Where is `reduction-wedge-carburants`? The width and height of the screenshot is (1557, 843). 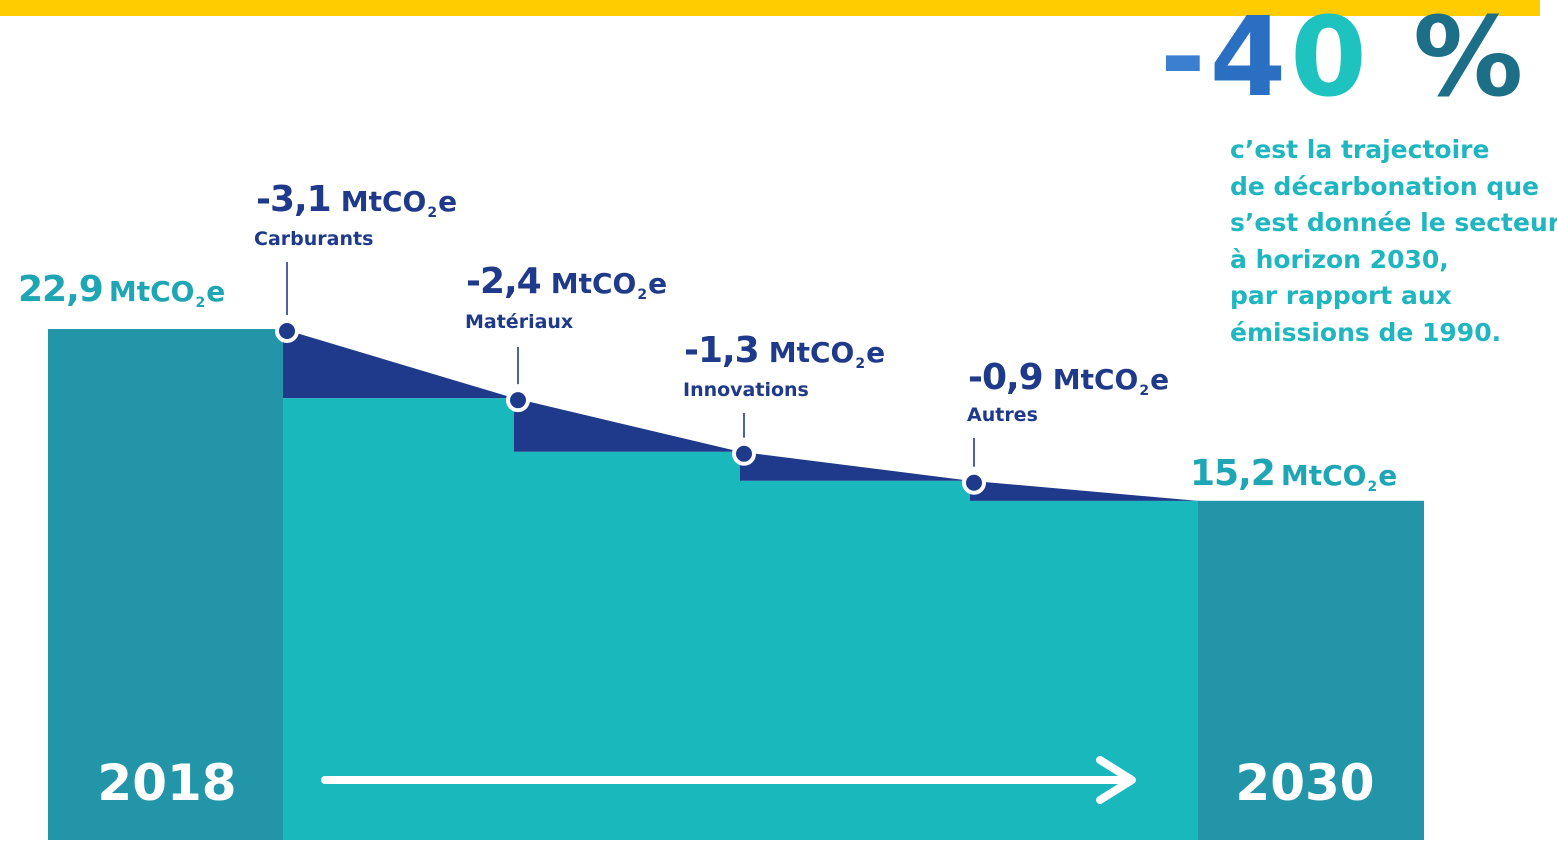
reduction-wedge-carburants is located at coordinates (398, 364).